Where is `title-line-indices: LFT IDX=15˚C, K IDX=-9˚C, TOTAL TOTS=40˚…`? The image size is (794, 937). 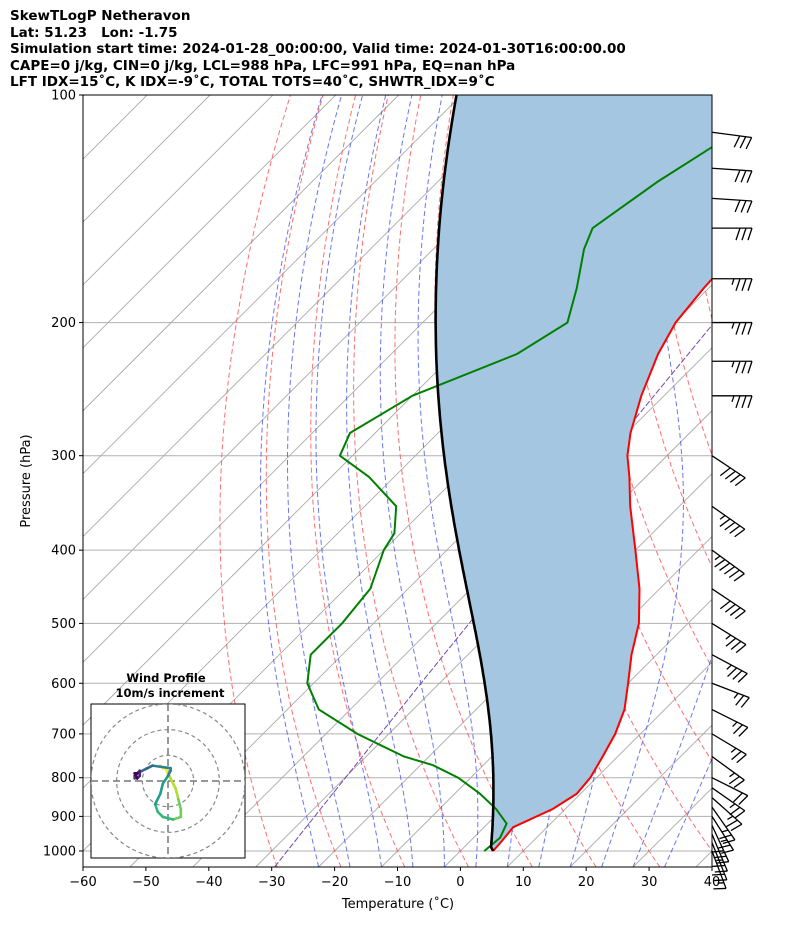 title-line-indices: LFT IDX=15˚C, K IDX=-9˚C, TOTAL TOTS=40˚… is located at coordinates (252, 82).